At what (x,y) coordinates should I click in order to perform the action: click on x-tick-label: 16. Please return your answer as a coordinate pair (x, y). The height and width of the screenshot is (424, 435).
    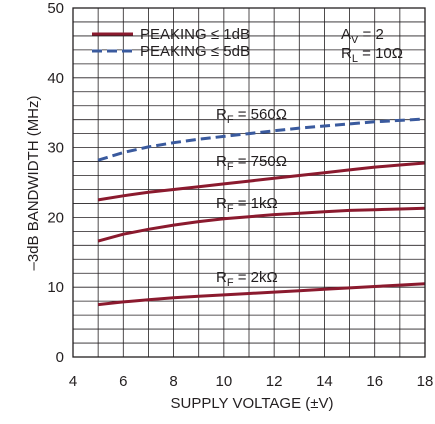
    Looking at the image, I should click on (374, 381).